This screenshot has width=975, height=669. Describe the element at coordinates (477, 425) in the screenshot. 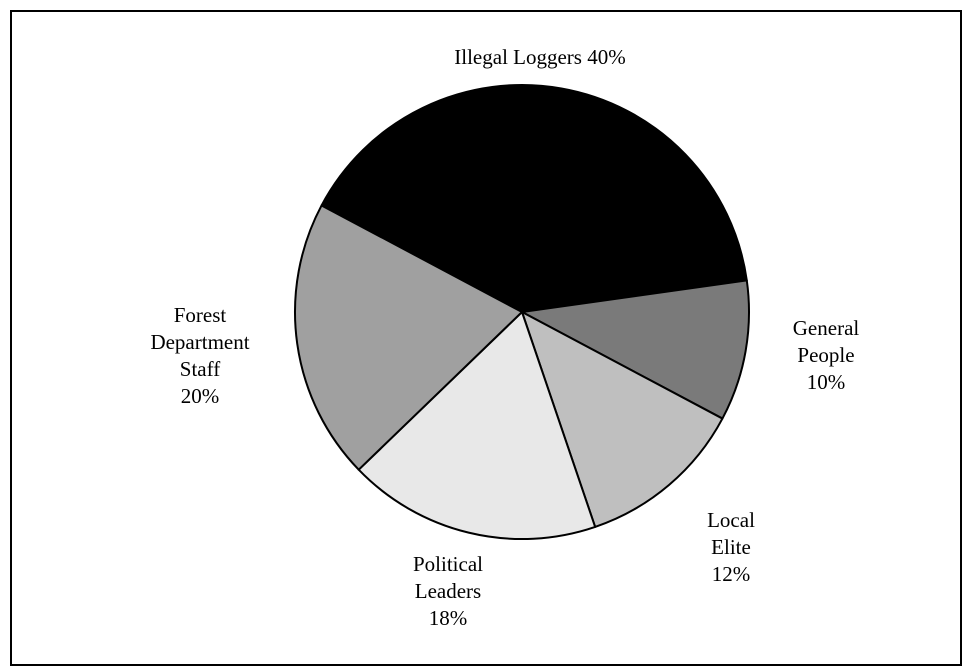

I see `pie-slice-political-leaders` at that location.